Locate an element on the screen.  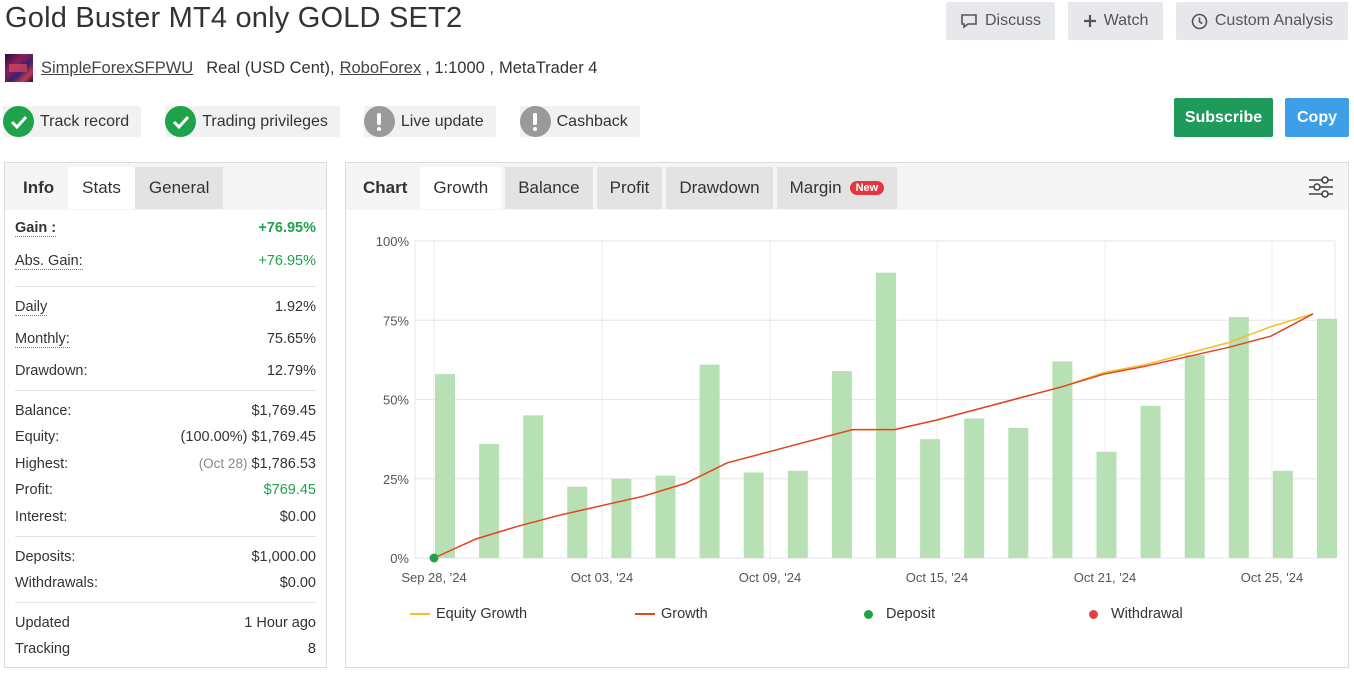
stat-withdrawals: Withdrawals: $0.00 is located at coordinates (165, 583).